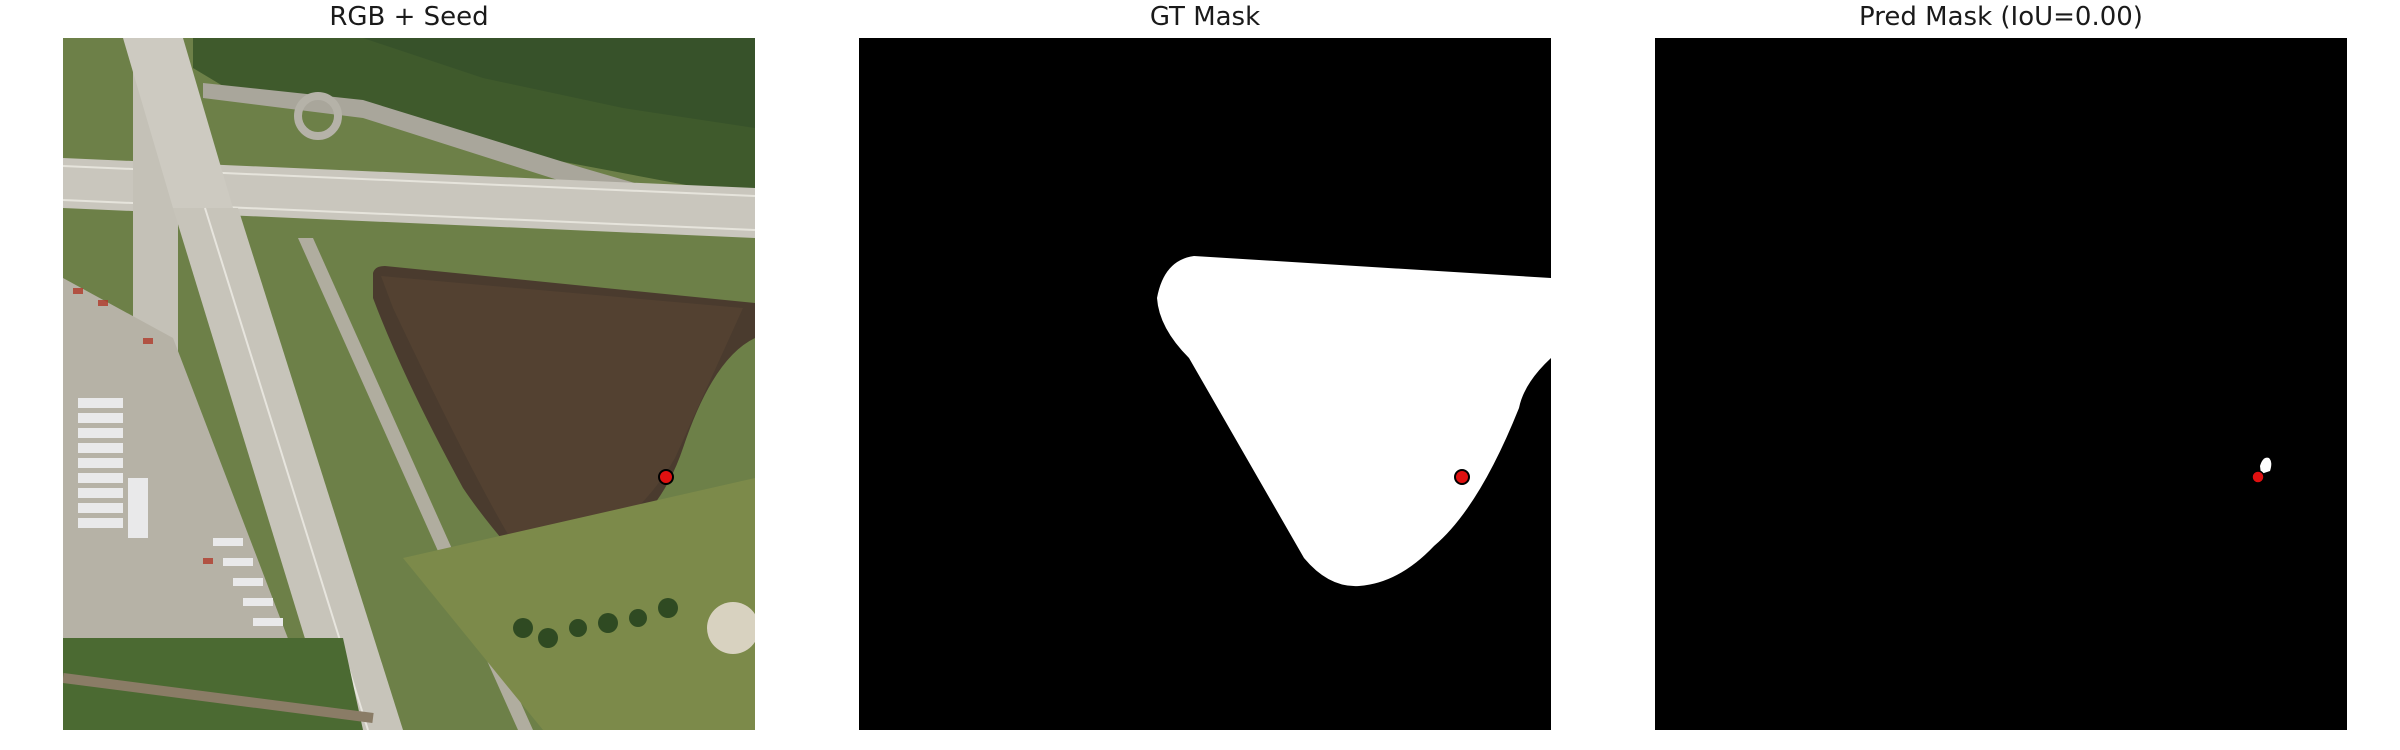 This screenshot has width=2400, height=750. Describe the element at coordinates (2266, 465) in the screenshot. I see `pred-mask-region` at that location.